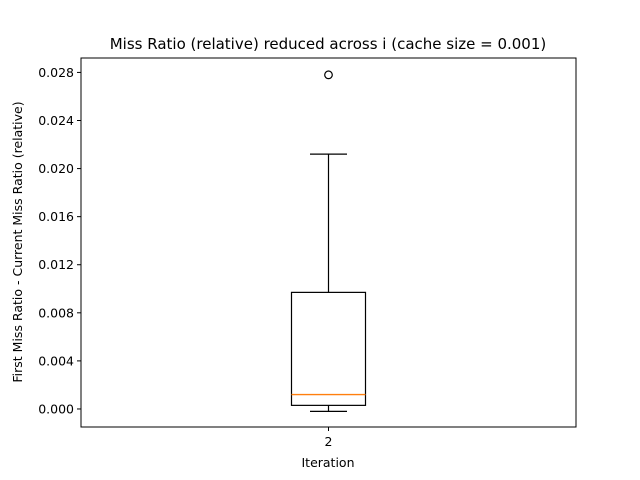  I want to click on y-tick-label: 0.012, so click(56, 264).